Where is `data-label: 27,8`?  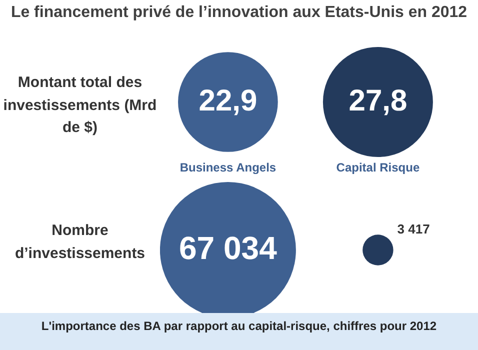
data-label: 27,8 is located at coordinates (378, 101).